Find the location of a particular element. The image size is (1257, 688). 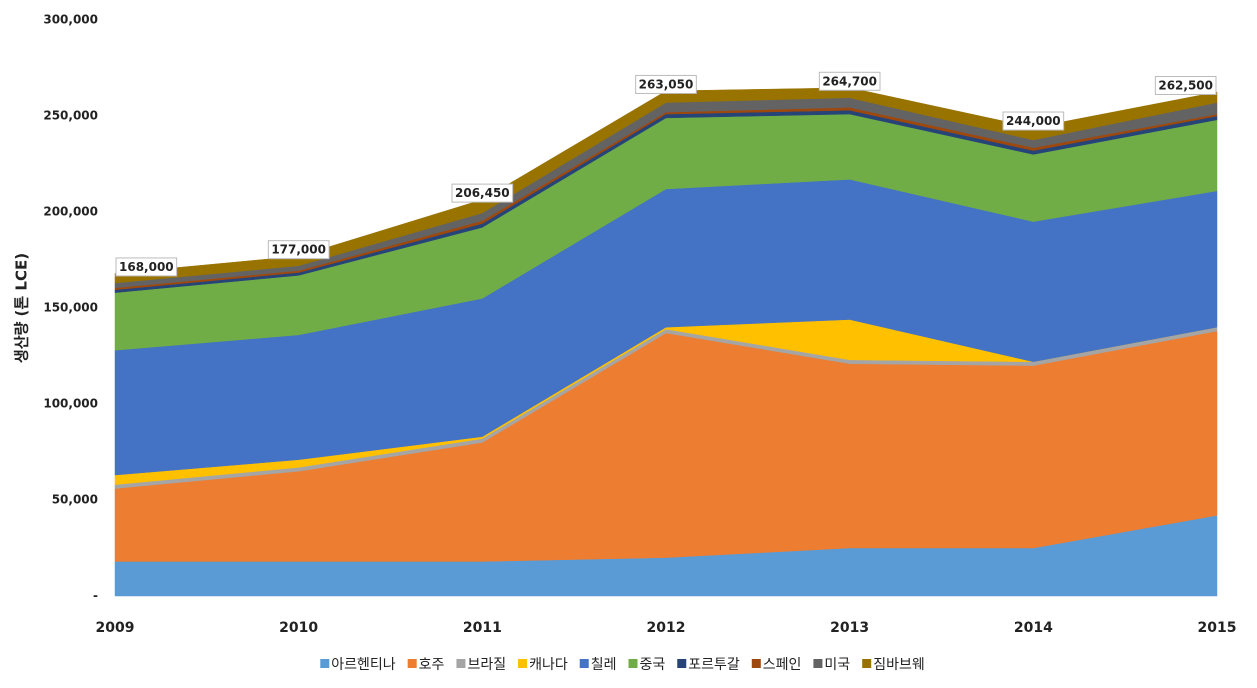

y-tick-label: 150,000 is located at coordinates (70, 308).